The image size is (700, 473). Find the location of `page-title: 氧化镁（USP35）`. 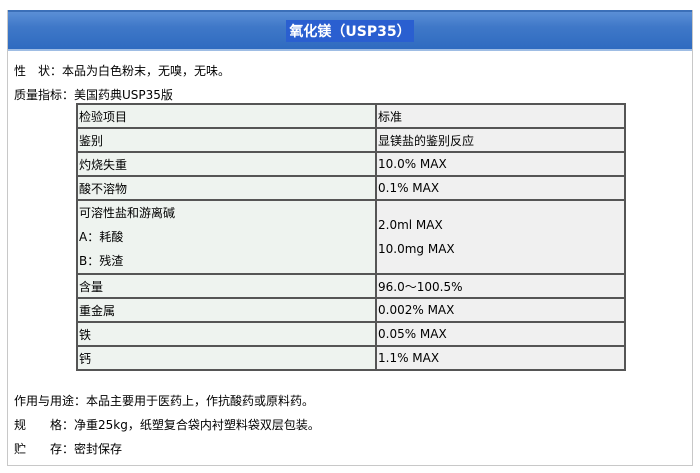

page-title: 氧化镁（USP35） is located at coordinates (350, 30).